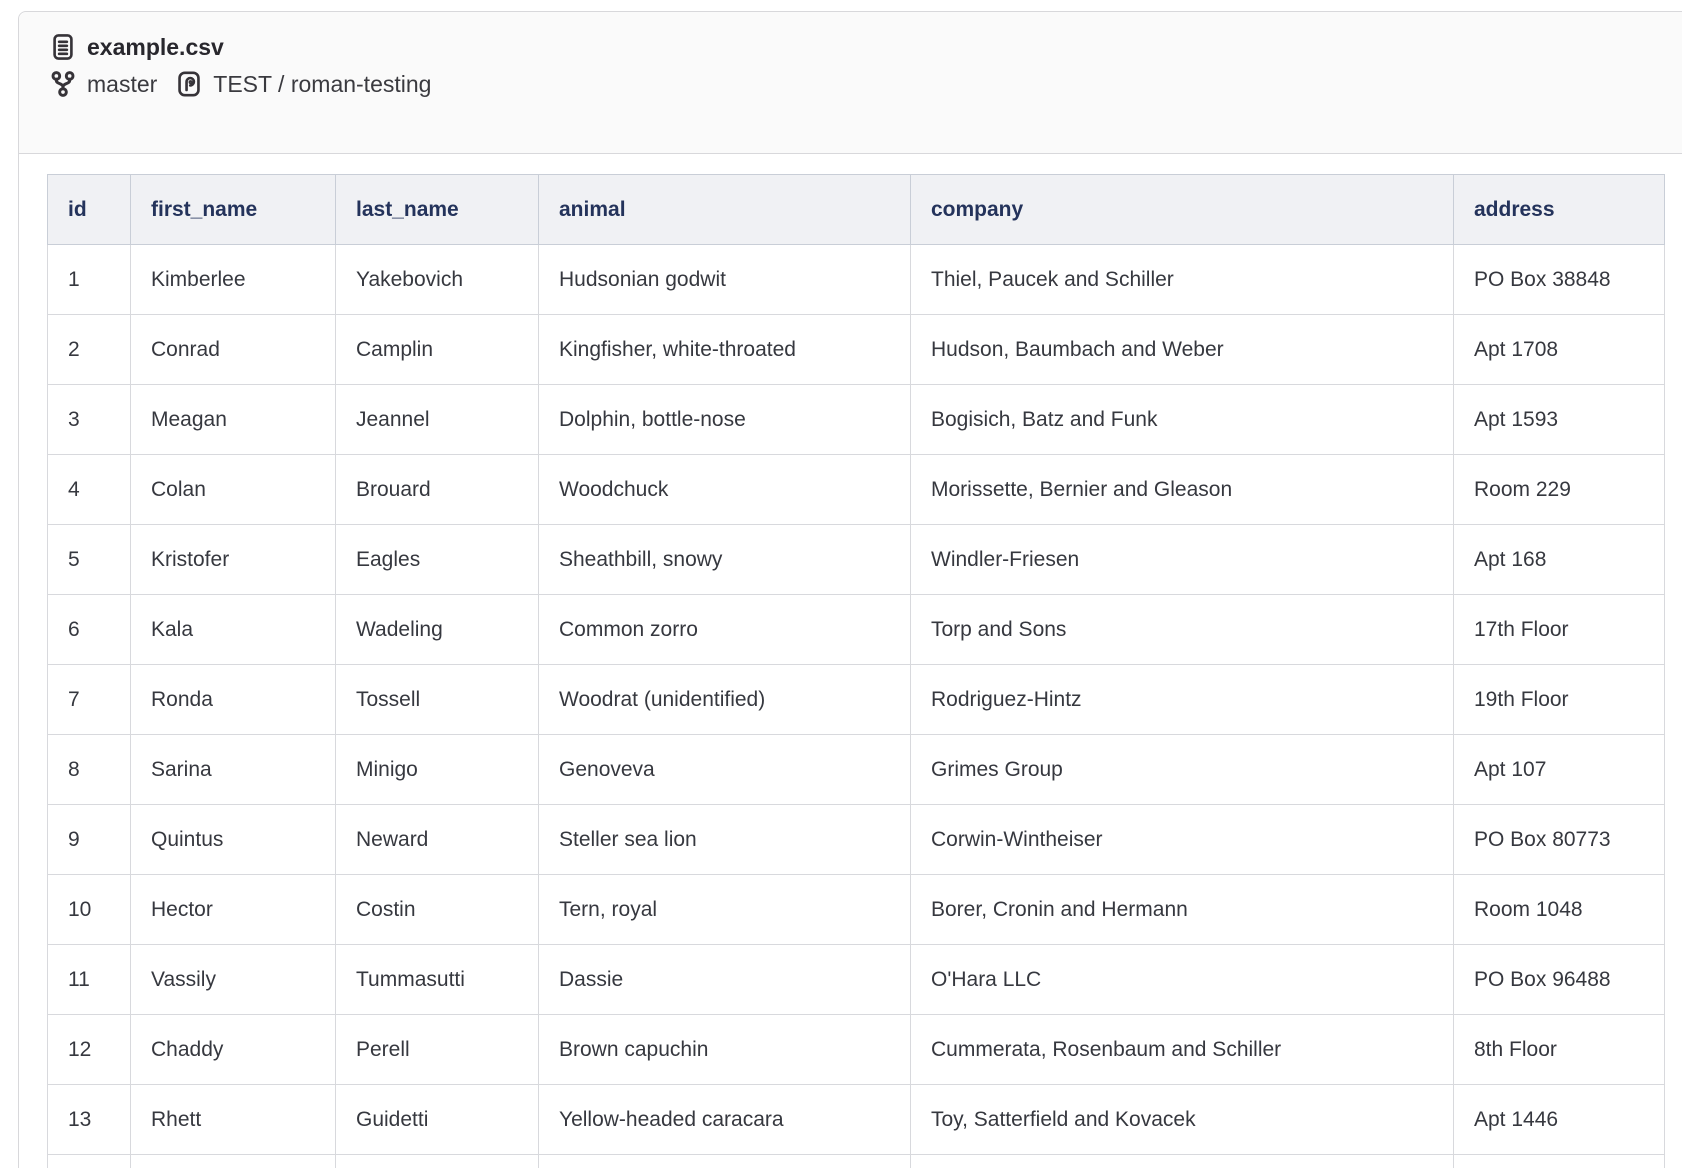 The width and height of the screenshot is (1682, 1168). What do you see at coordinates (1559, 979) in the screenshot?
I see `table-cell: PO Box 96488` at bounding box center [1559, 979].